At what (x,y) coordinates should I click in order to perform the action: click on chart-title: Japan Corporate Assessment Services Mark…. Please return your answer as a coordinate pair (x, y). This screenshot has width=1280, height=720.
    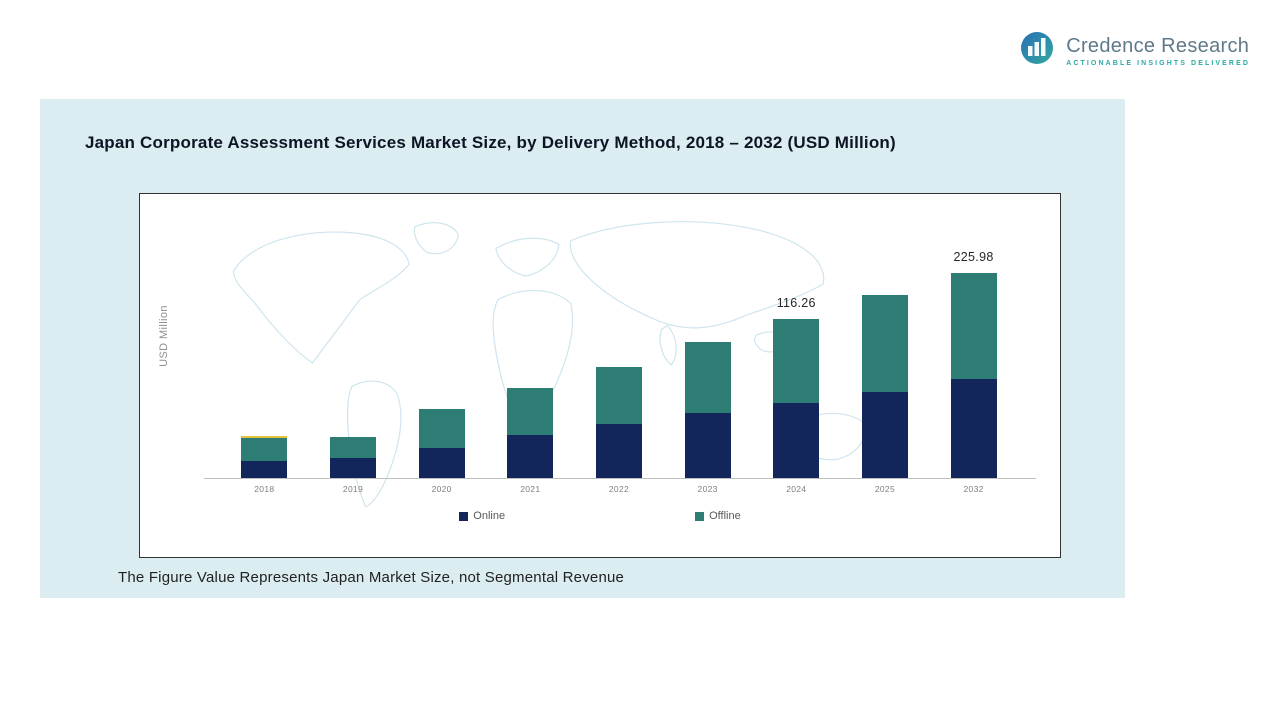
    Looking at the image, I should click on (490, 142).